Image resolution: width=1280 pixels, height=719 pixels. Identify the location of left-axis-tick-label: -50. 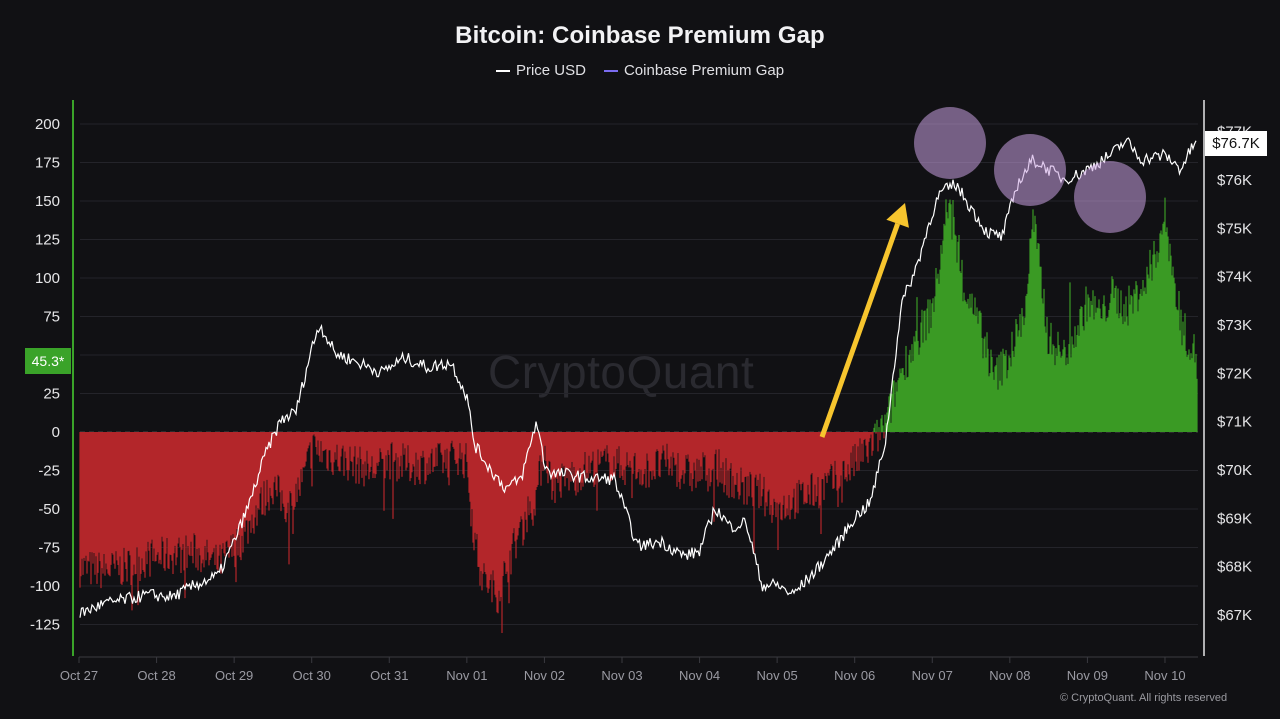
(49, 509).